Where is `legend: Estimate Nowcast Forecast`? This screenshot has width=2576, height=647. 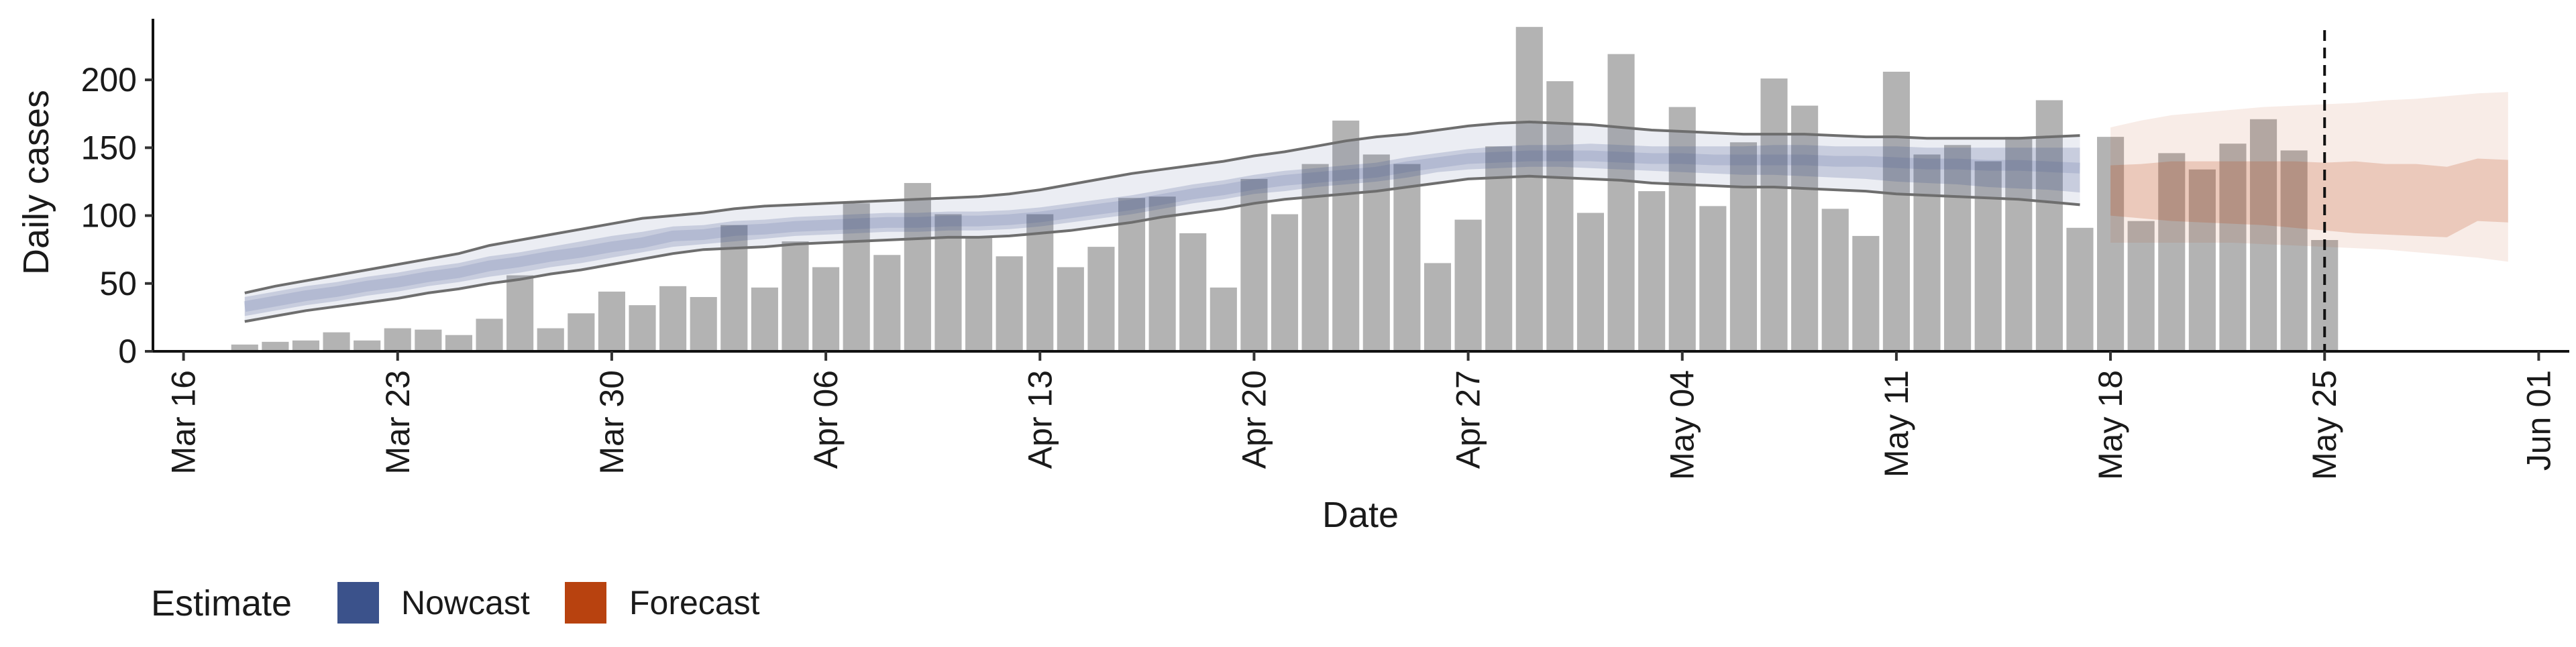 legend: Estimate Nowcast Forecast is located at coordinates (455, 603).